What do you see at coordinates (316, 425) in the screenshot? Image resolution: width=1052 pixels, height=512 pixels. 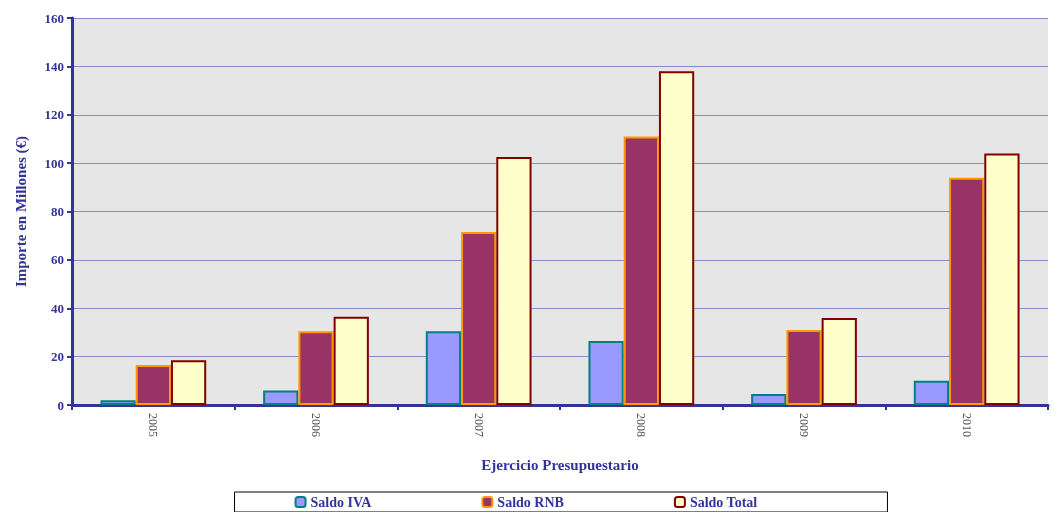 I see `x-tick-label: 2006` at bounding box center [316, 425].